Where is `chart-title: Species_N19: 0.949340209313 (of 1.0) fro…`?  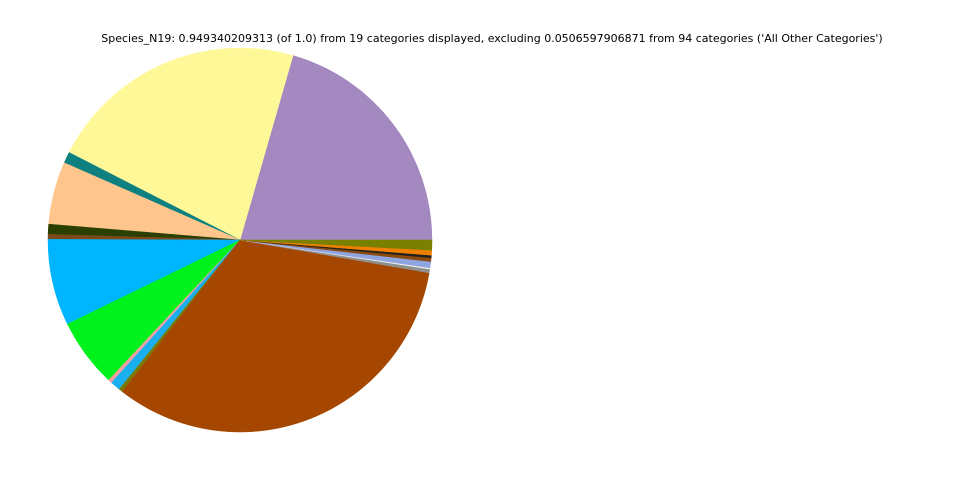 chart-title: Species_N19: 0.949340209313 (of 1.0) fro… is located at coordinates (491, 38).